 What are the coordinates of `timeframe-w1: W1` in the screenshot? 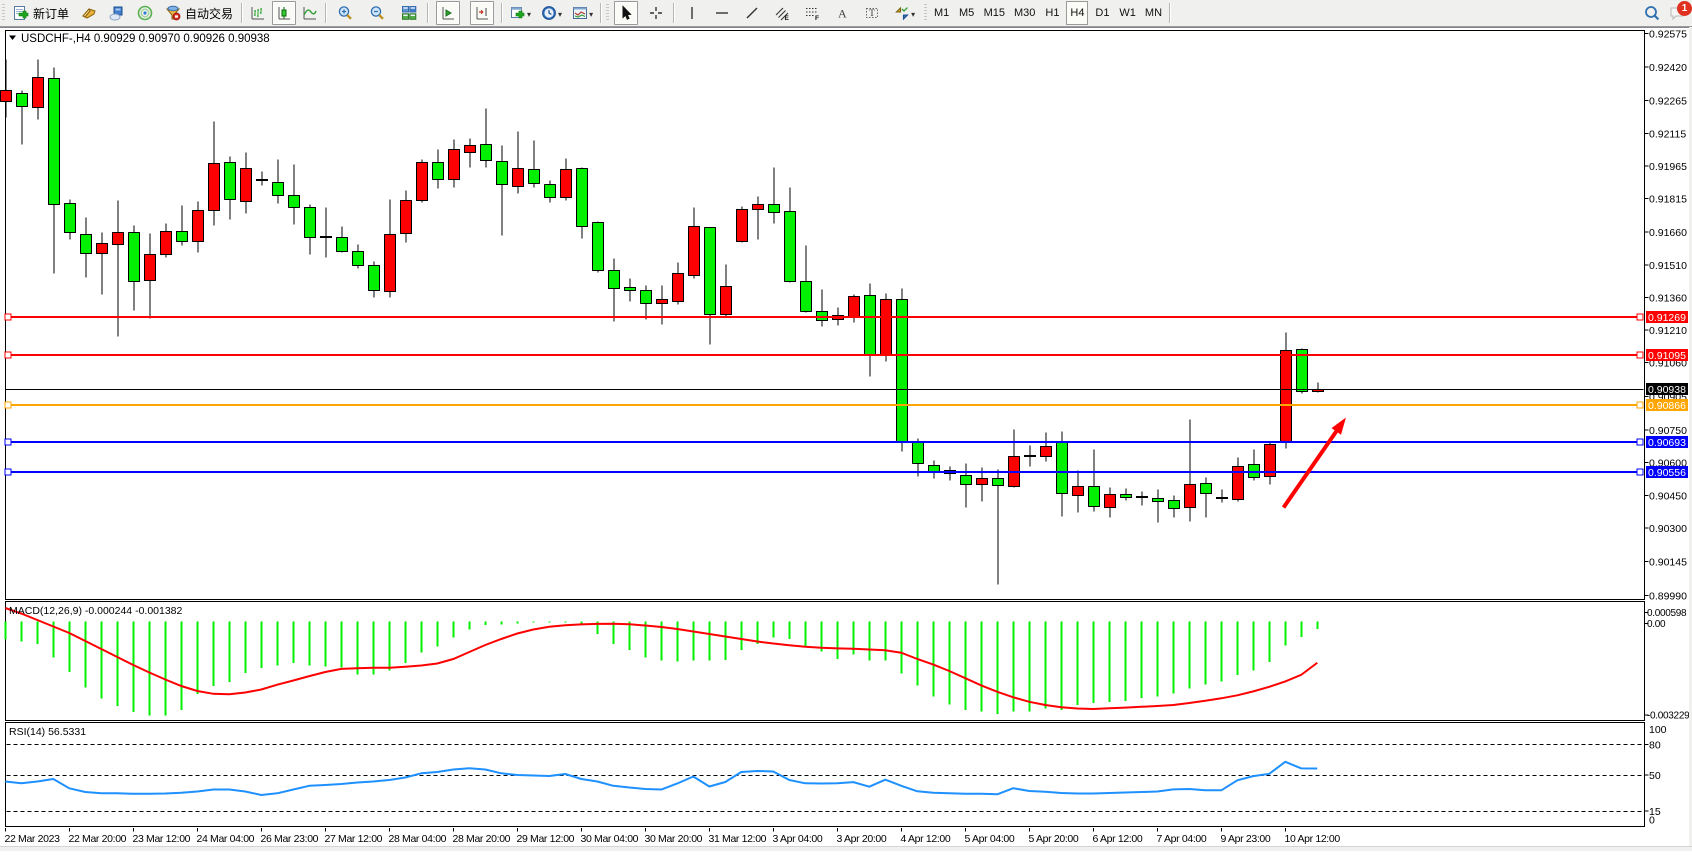 It's located at (1127, 13).